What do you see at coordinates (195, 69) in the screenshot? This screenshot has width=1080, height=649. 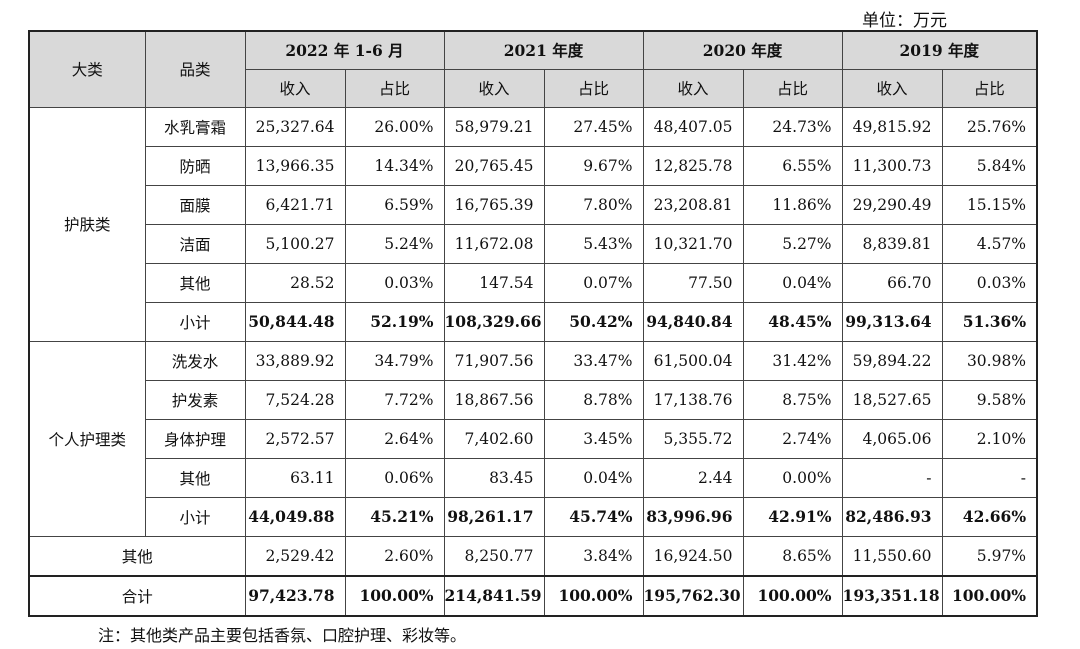 I see `header-category: 品类` at bounding box center [195, 69].